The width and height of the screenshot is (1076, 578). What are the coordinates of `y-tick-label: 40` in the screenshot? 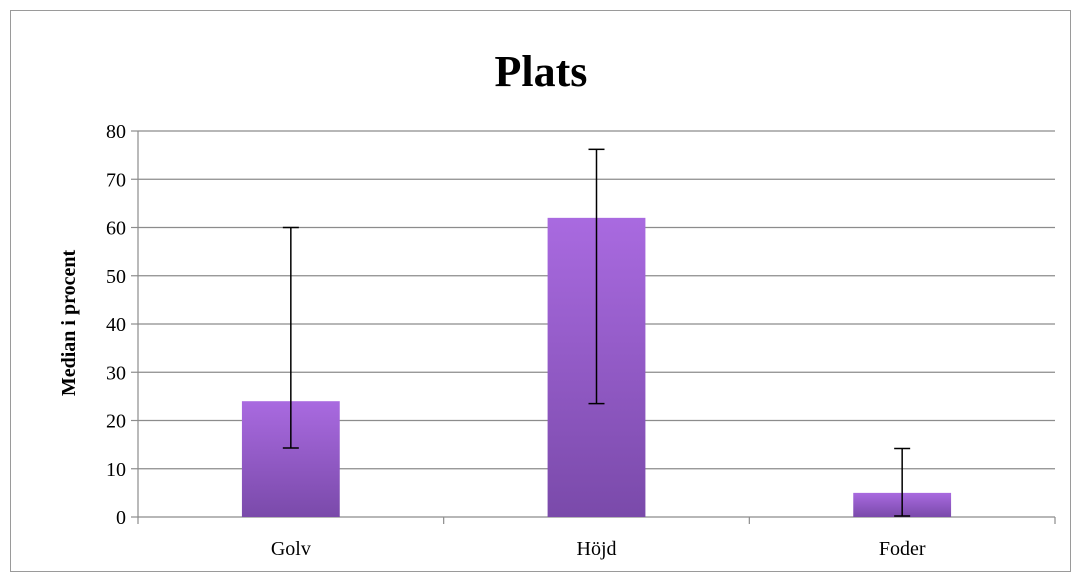 It's located at (116, 325).